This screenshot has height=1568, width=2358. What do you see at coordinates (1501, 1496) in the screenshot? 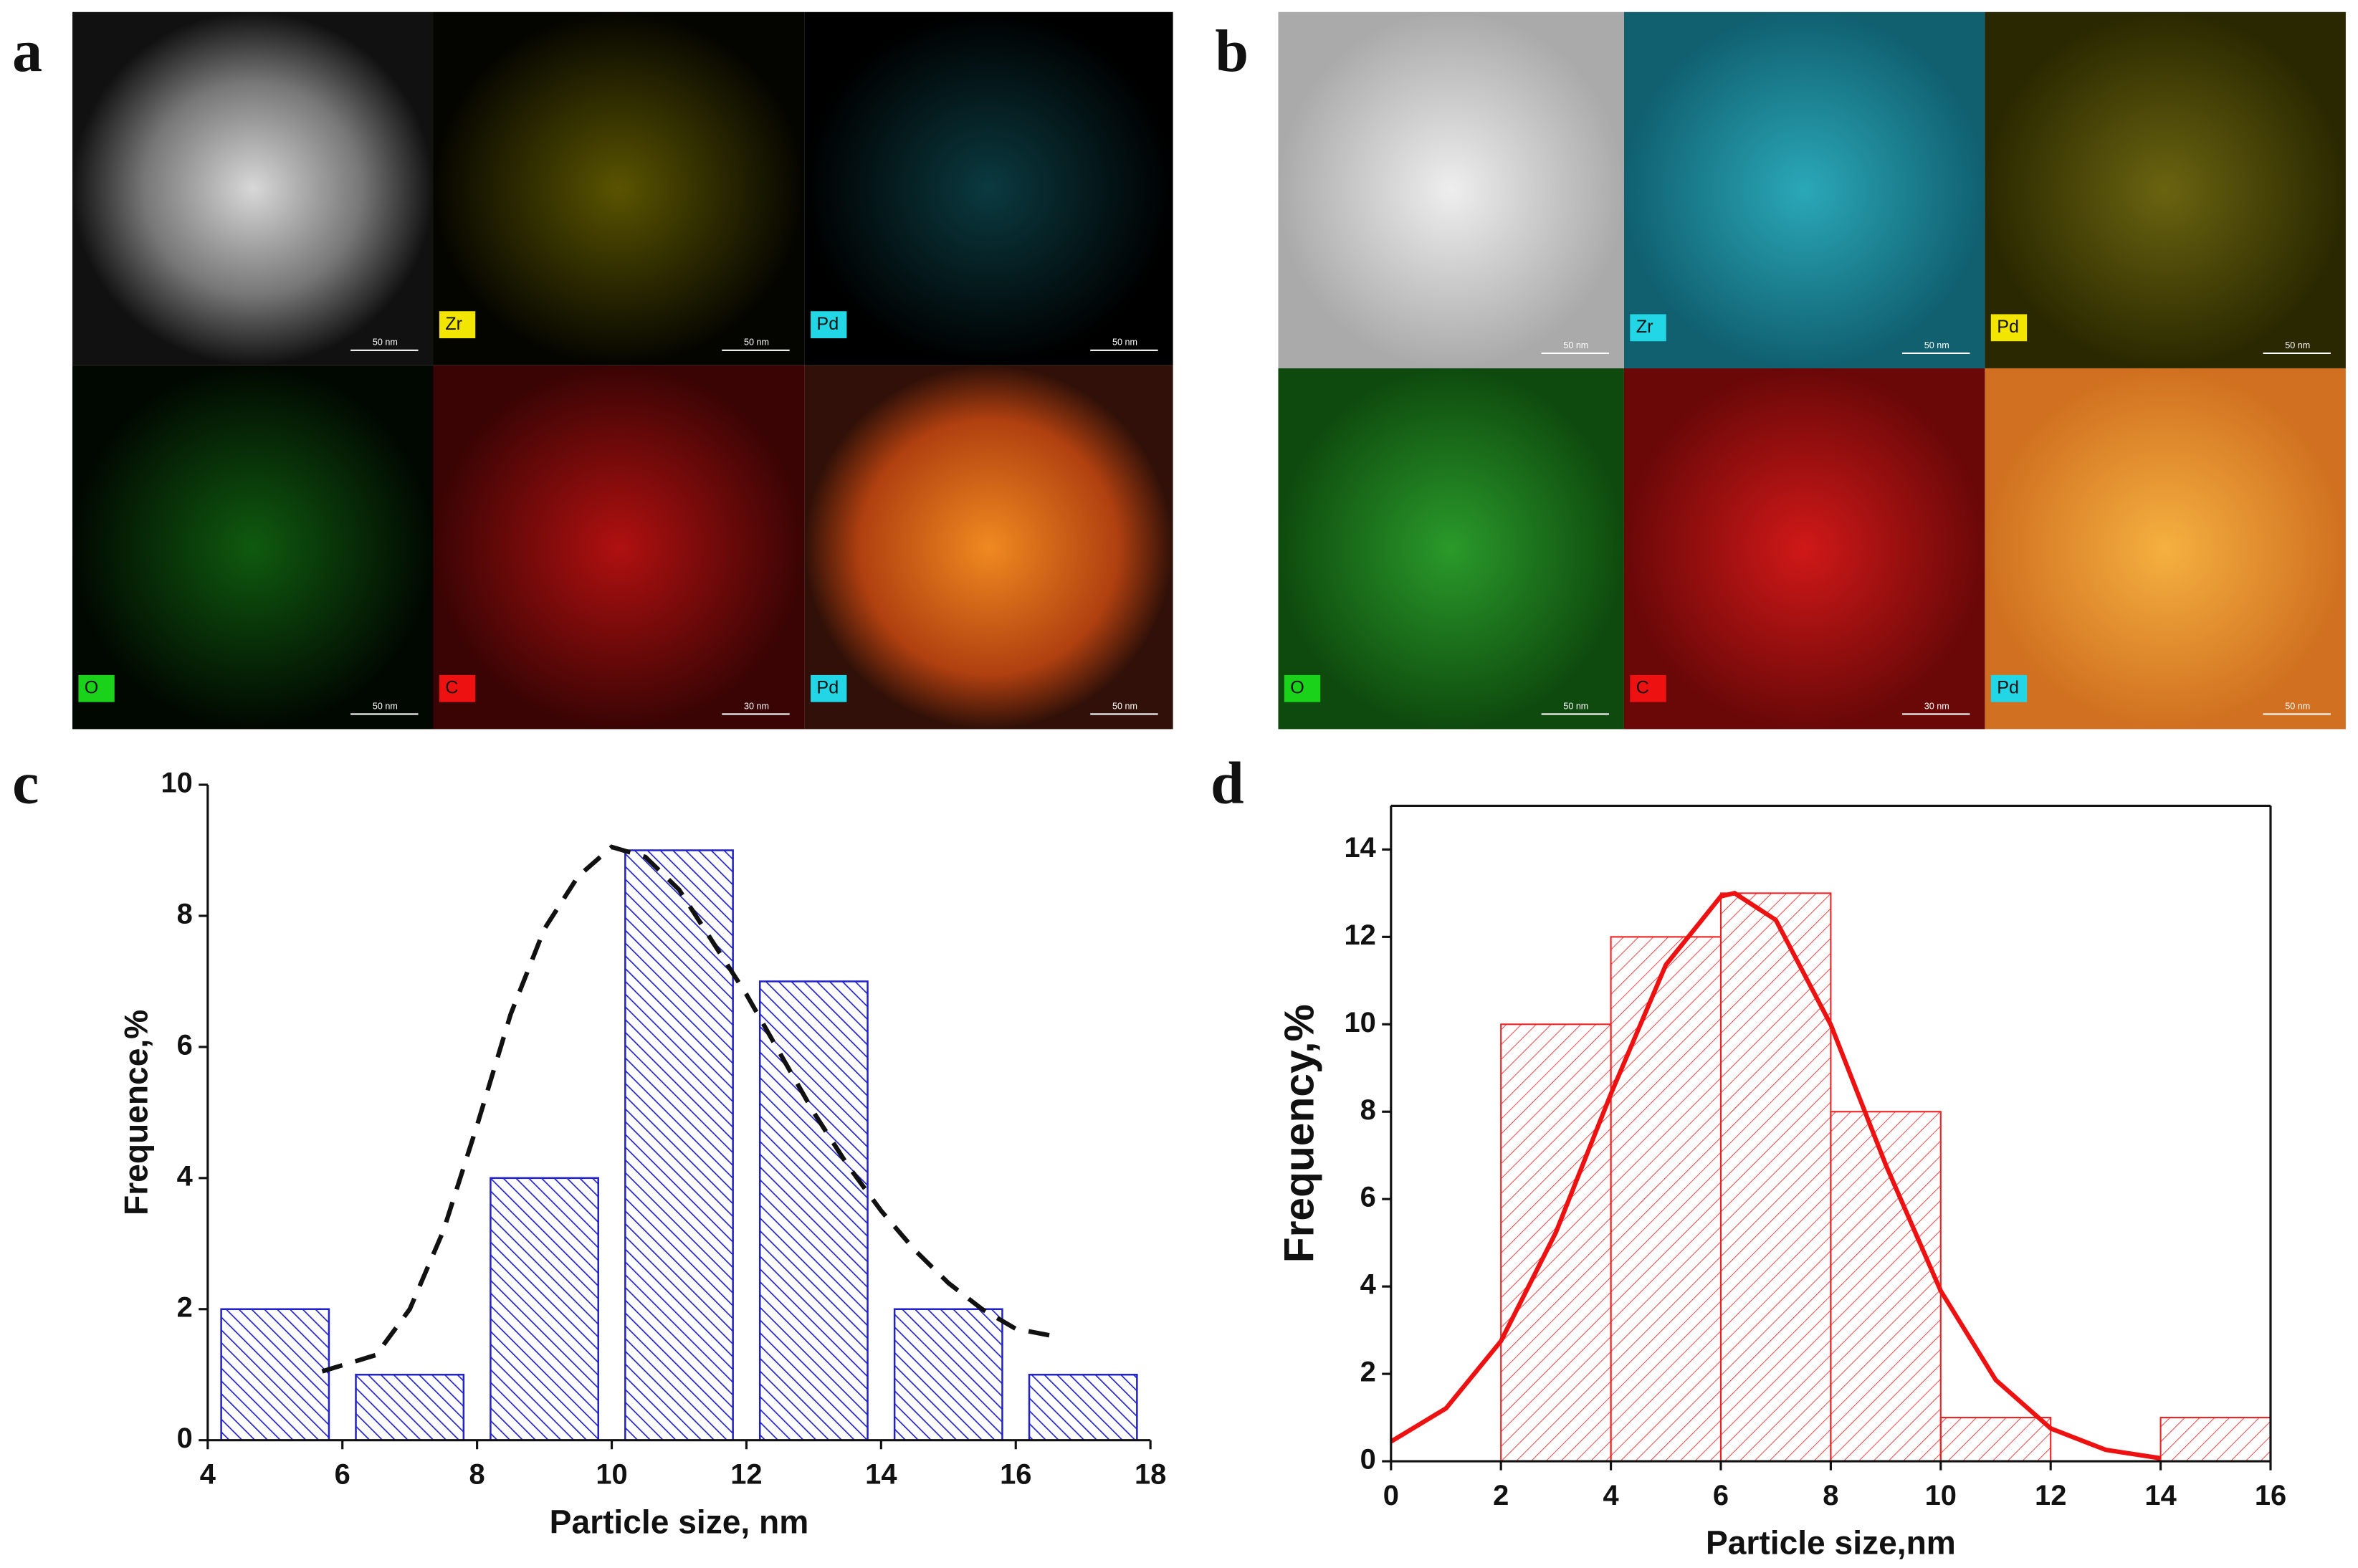
I see `x-tick-label: 2` at bounding box center [1501, 1496].